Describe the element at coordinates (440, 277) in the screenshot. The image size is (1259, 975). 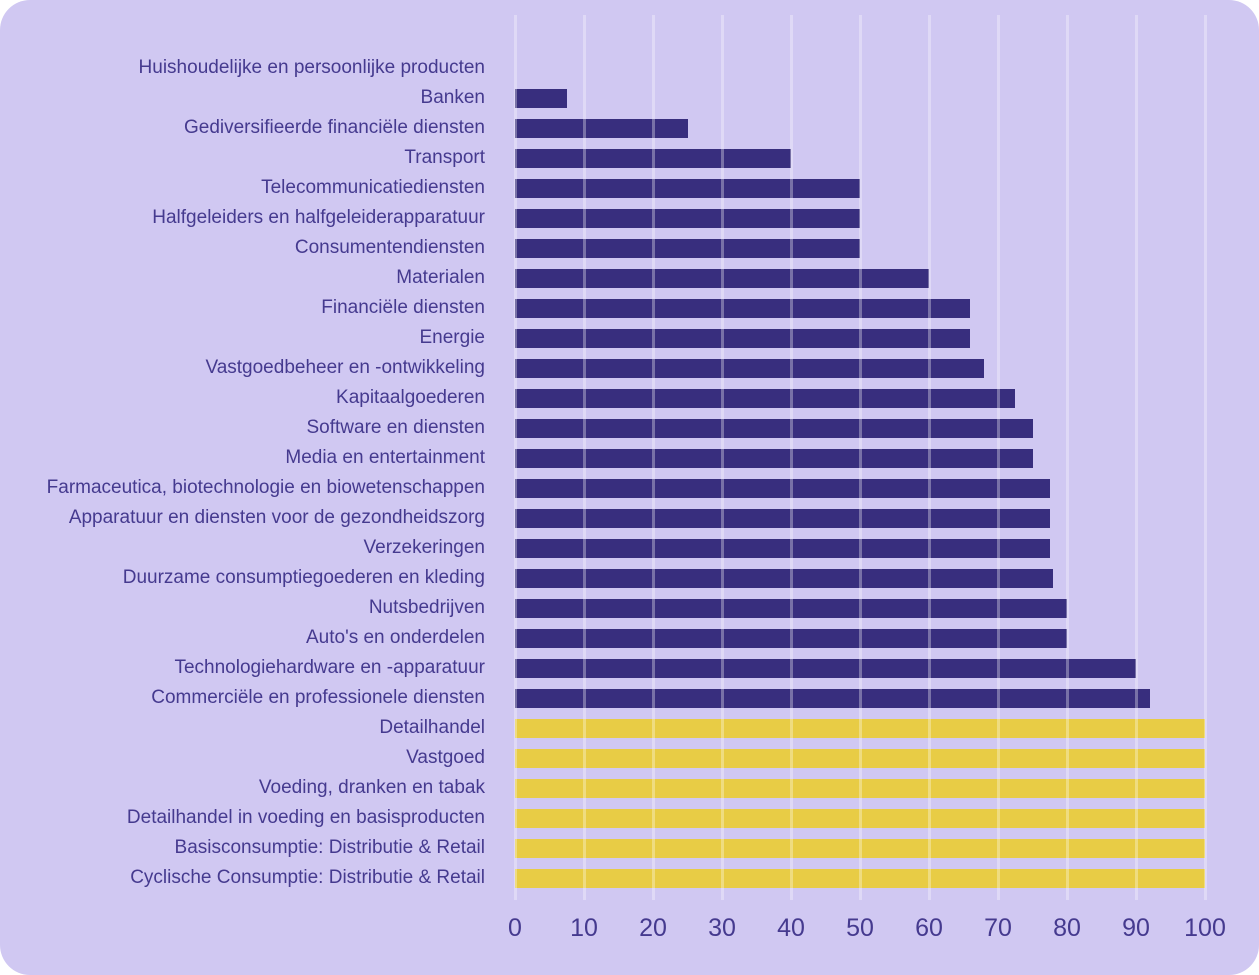
I see `category-label: Materialen` at that location.